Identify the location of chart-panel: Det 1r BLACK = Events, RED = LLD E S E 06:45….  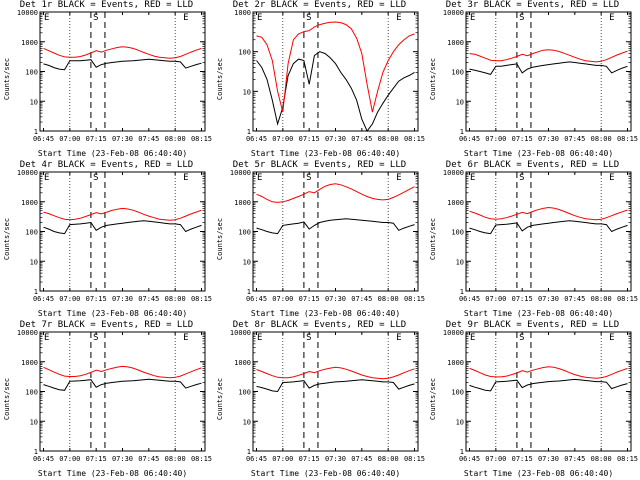
(106, 80).